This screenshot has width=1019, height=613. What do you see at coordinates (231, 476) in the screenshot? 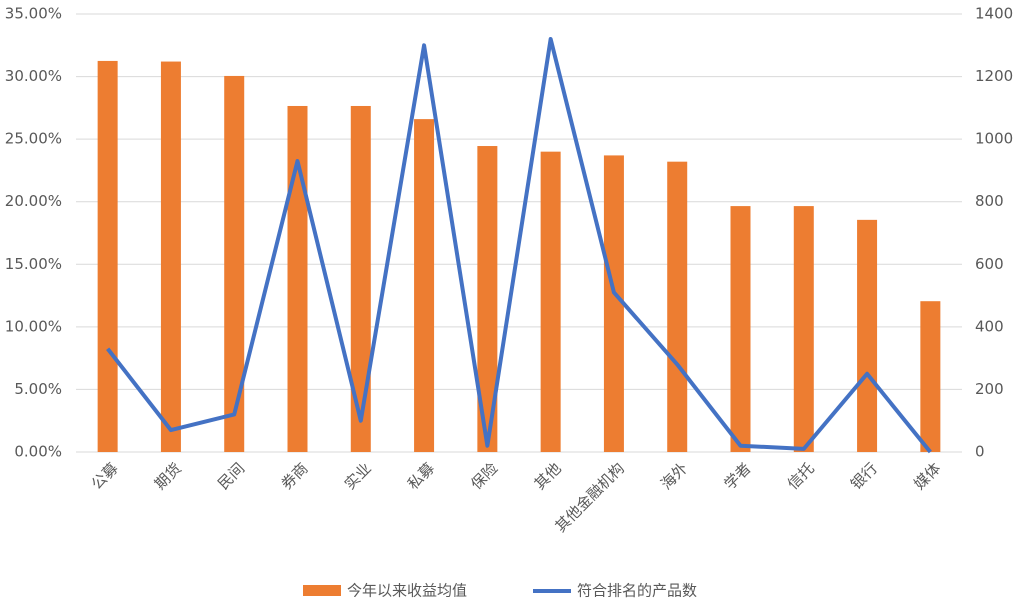
I see `x-tick-label: 民间` at bounding box center [231, 476].